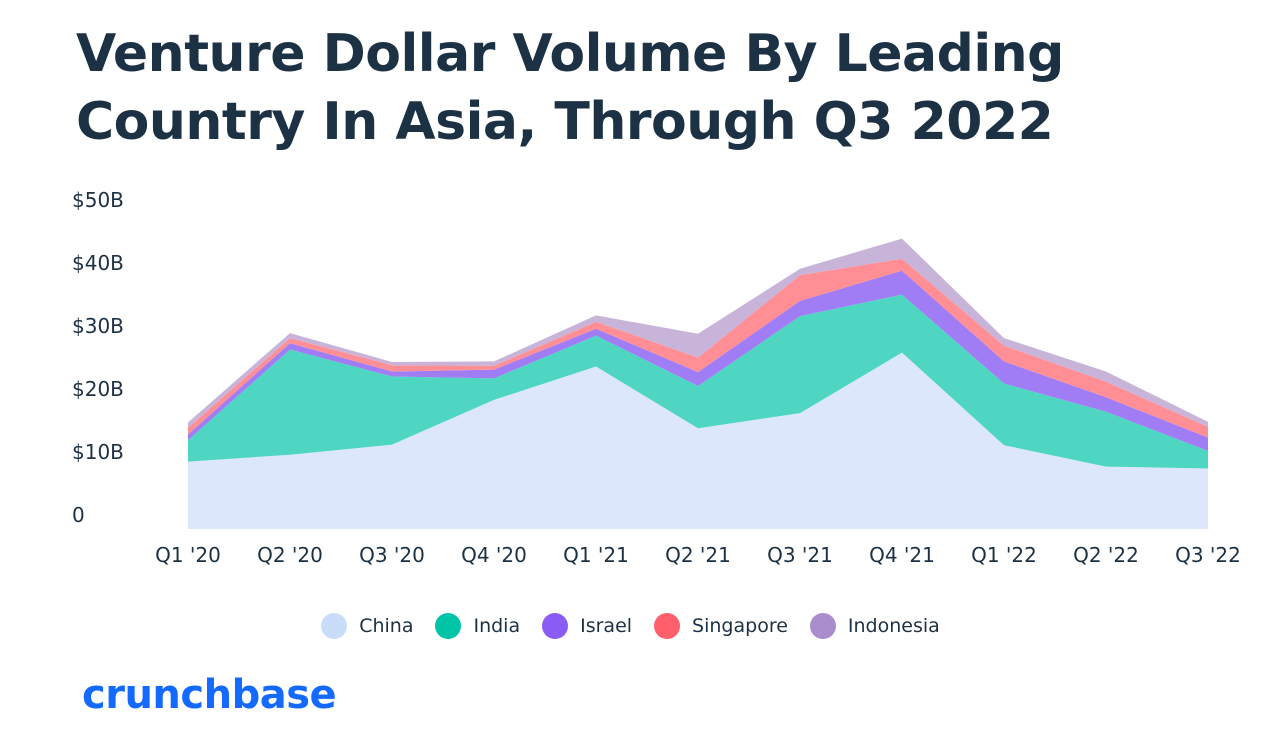 The image size is (1261, 754). What do you see at coordinates (596, 555) in the screenshot?
I see `x-tick-label: Q1 '21` at bounding box center [596, 555].